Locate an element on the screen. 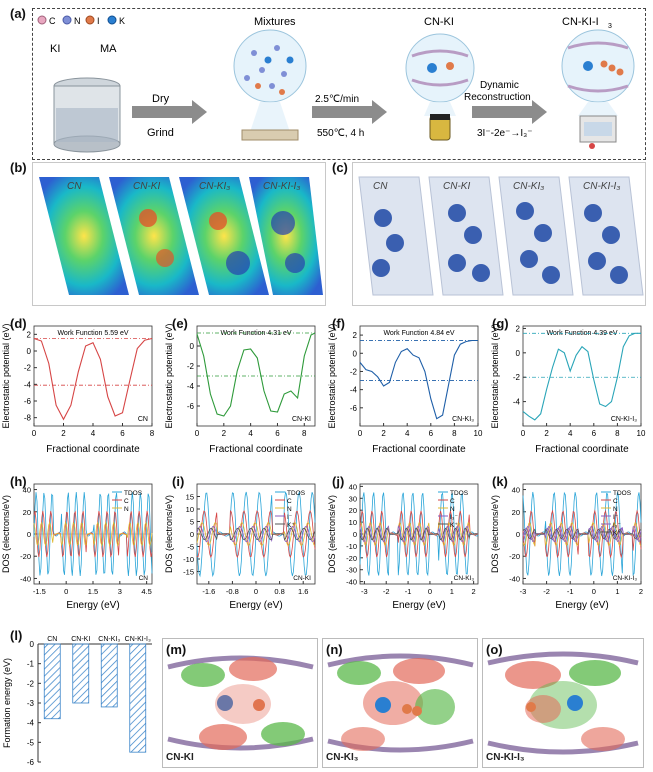  map-c-label-cn: CN is located at coordinates (380, 186).